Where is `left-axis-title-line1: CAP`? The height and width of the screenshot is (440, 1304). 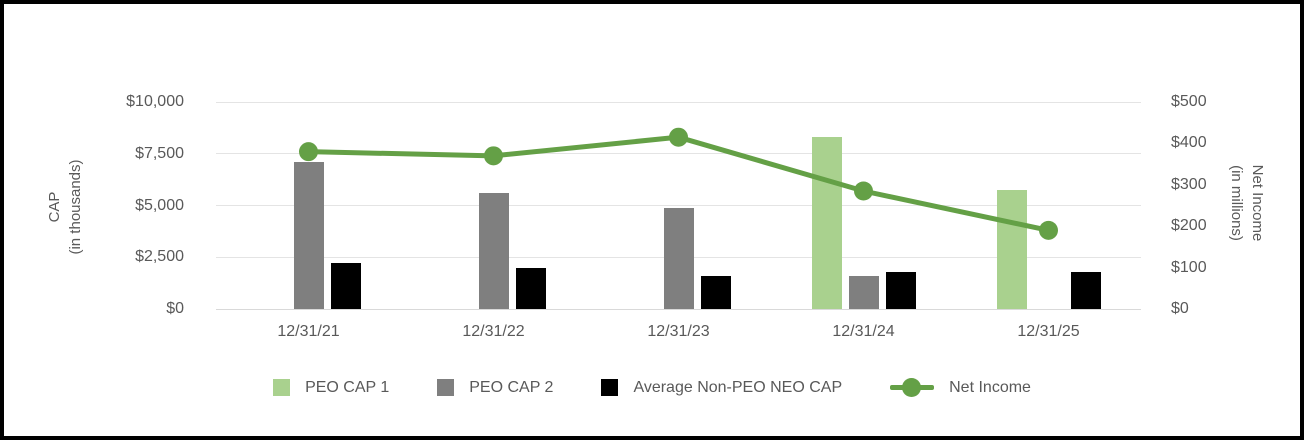 left-axis-title-line1: CAP is located at coordinates (54, 207).